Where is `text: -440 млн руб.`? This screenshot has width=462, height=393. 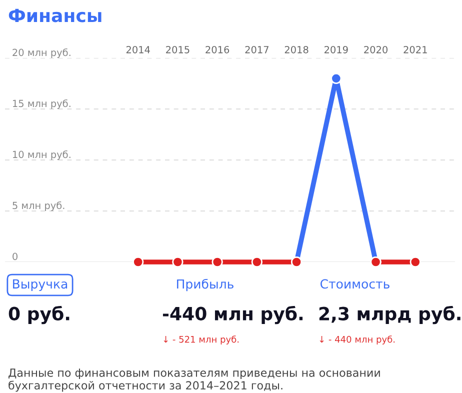
text: -440 млн руб. is located at coordinates (232, 315).